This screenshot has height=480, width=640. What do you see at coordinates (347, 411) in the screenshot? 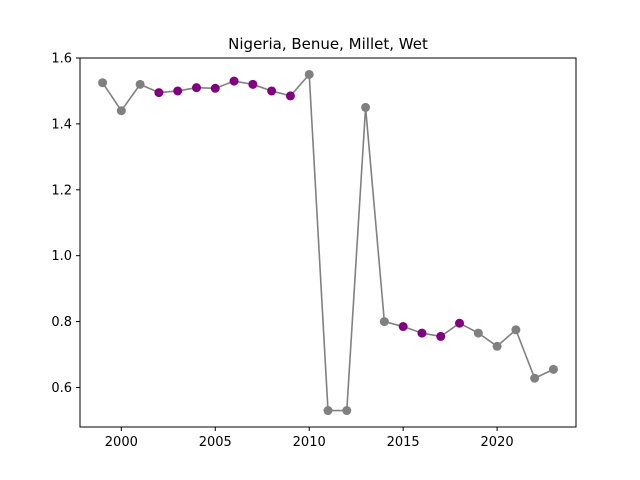
I see `data-point-2012` at bounding box center [347, 411].